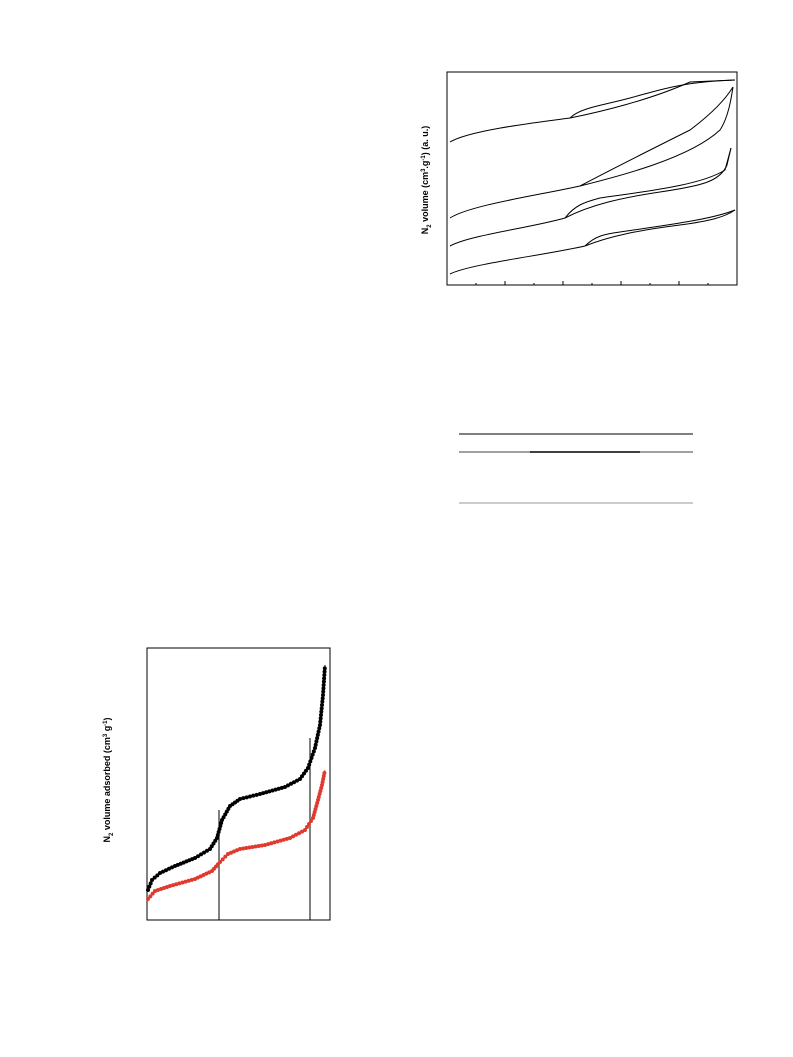 This screenshot has height=1057, width=793. I want to click on bottom-figure, so click(238, 784).